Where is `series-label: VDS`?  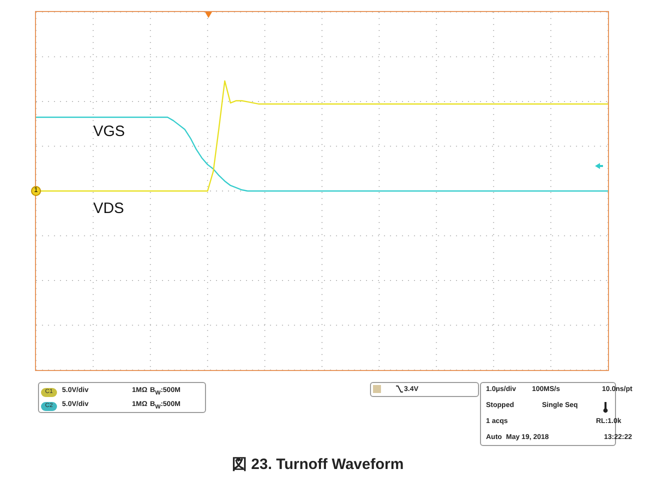 series-label: VDS is located at coordinates (108, 208).